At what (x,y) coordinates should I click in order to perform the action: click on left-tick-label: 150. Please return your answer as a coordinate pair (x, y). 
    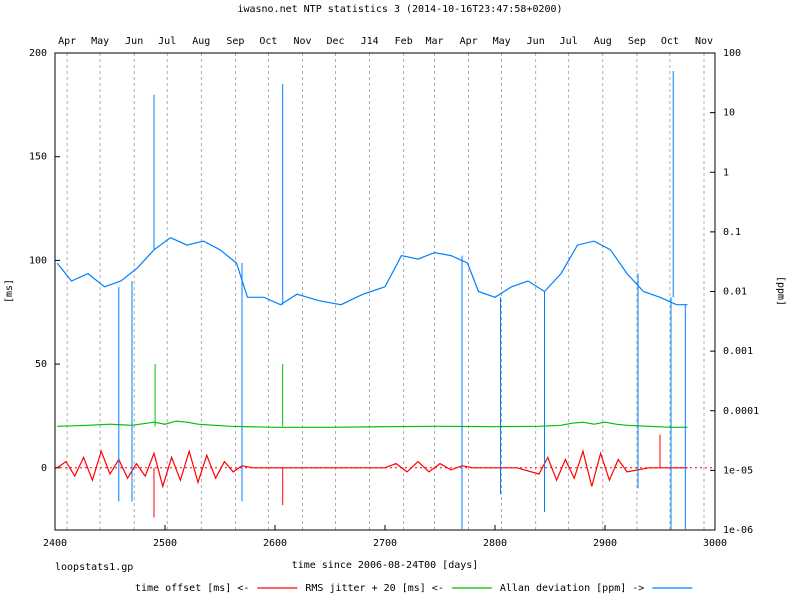
    Looking at the image, I should click on (38, 157).